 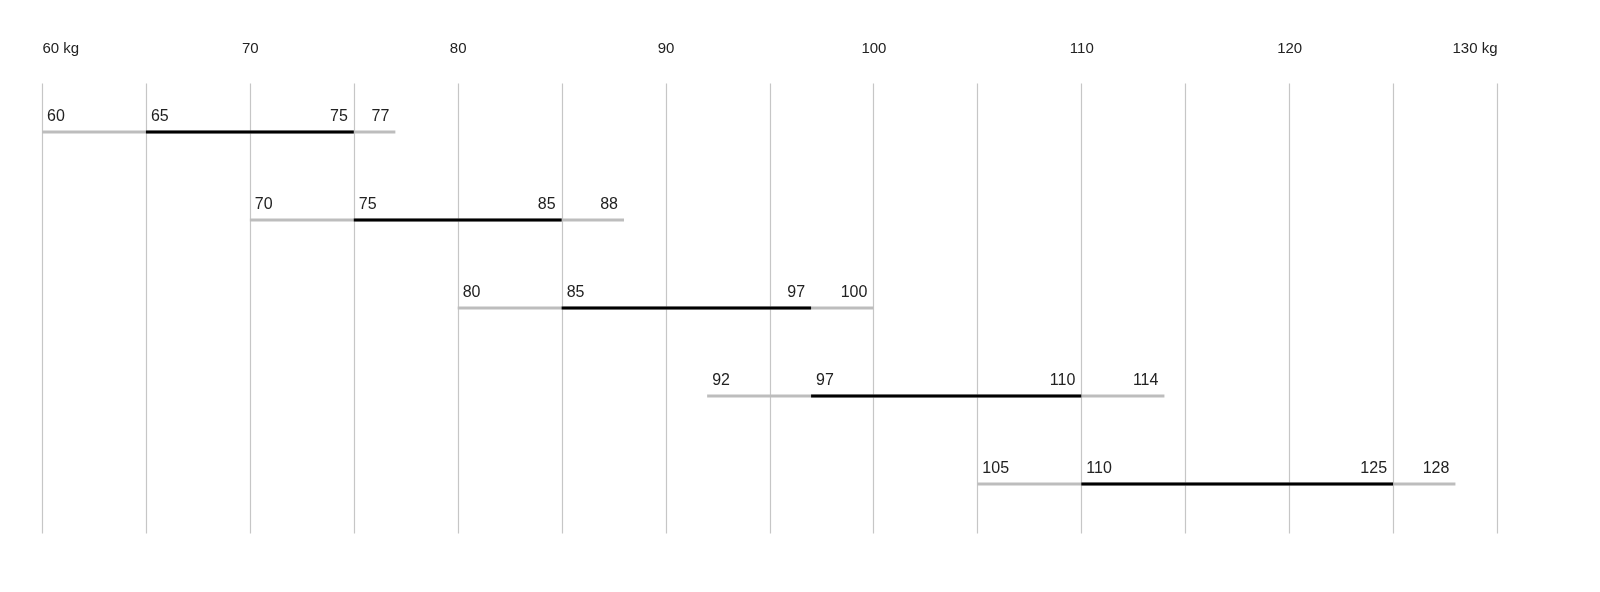 I want to click on x-tick-label: 80, so click(x=458, y=47).